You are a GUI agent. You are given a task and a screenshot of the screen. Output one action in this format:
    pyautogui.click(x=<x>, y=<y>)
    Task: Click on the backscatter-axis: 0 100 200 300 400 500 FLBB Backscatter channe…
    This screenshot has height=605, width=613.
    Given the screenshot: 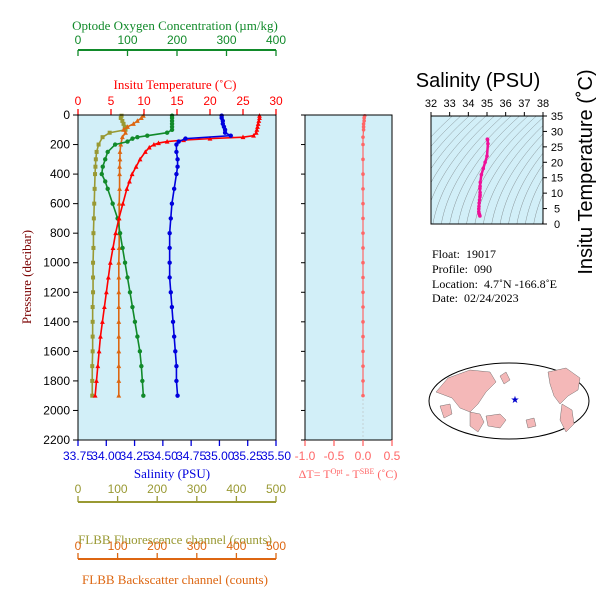 What is the action you would take?
    pyautogui.click(x=181, y=563)
    